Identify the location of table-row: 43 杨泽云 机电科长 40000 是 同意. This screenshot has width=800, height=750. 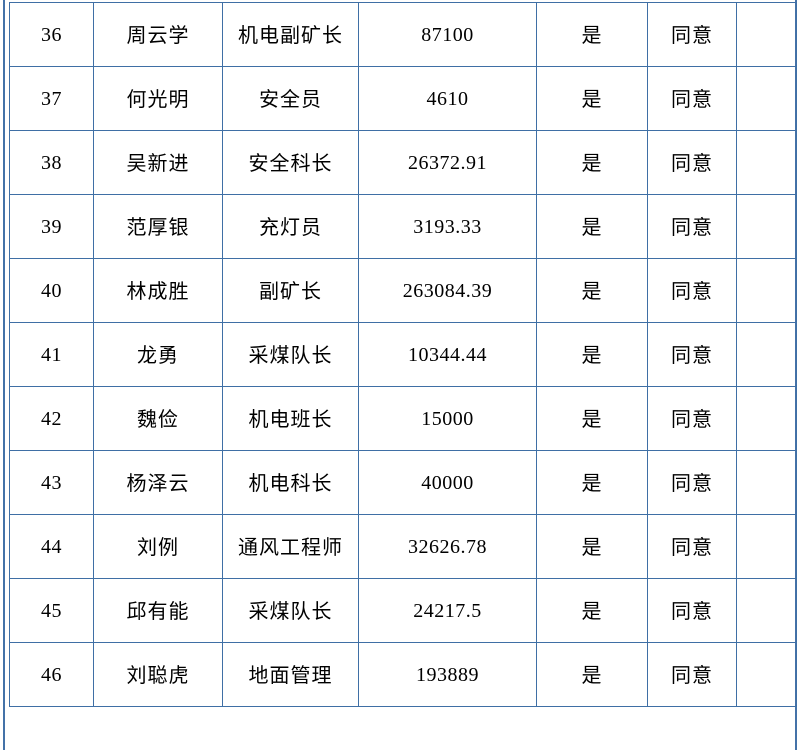
(403, 482).